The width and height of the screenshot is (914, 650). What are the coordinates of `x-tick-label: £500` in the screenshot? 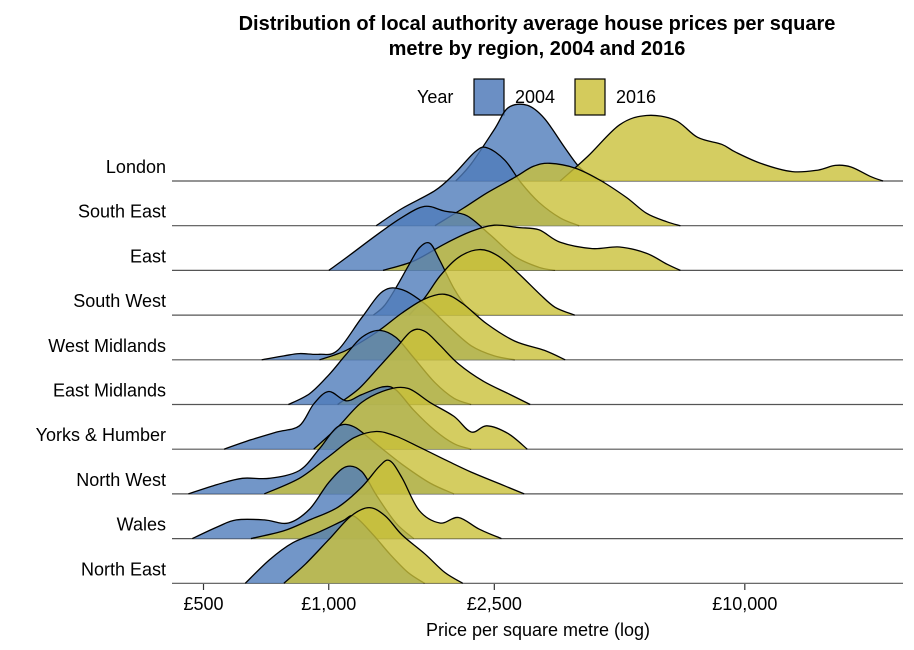 It's located at (203, 604).